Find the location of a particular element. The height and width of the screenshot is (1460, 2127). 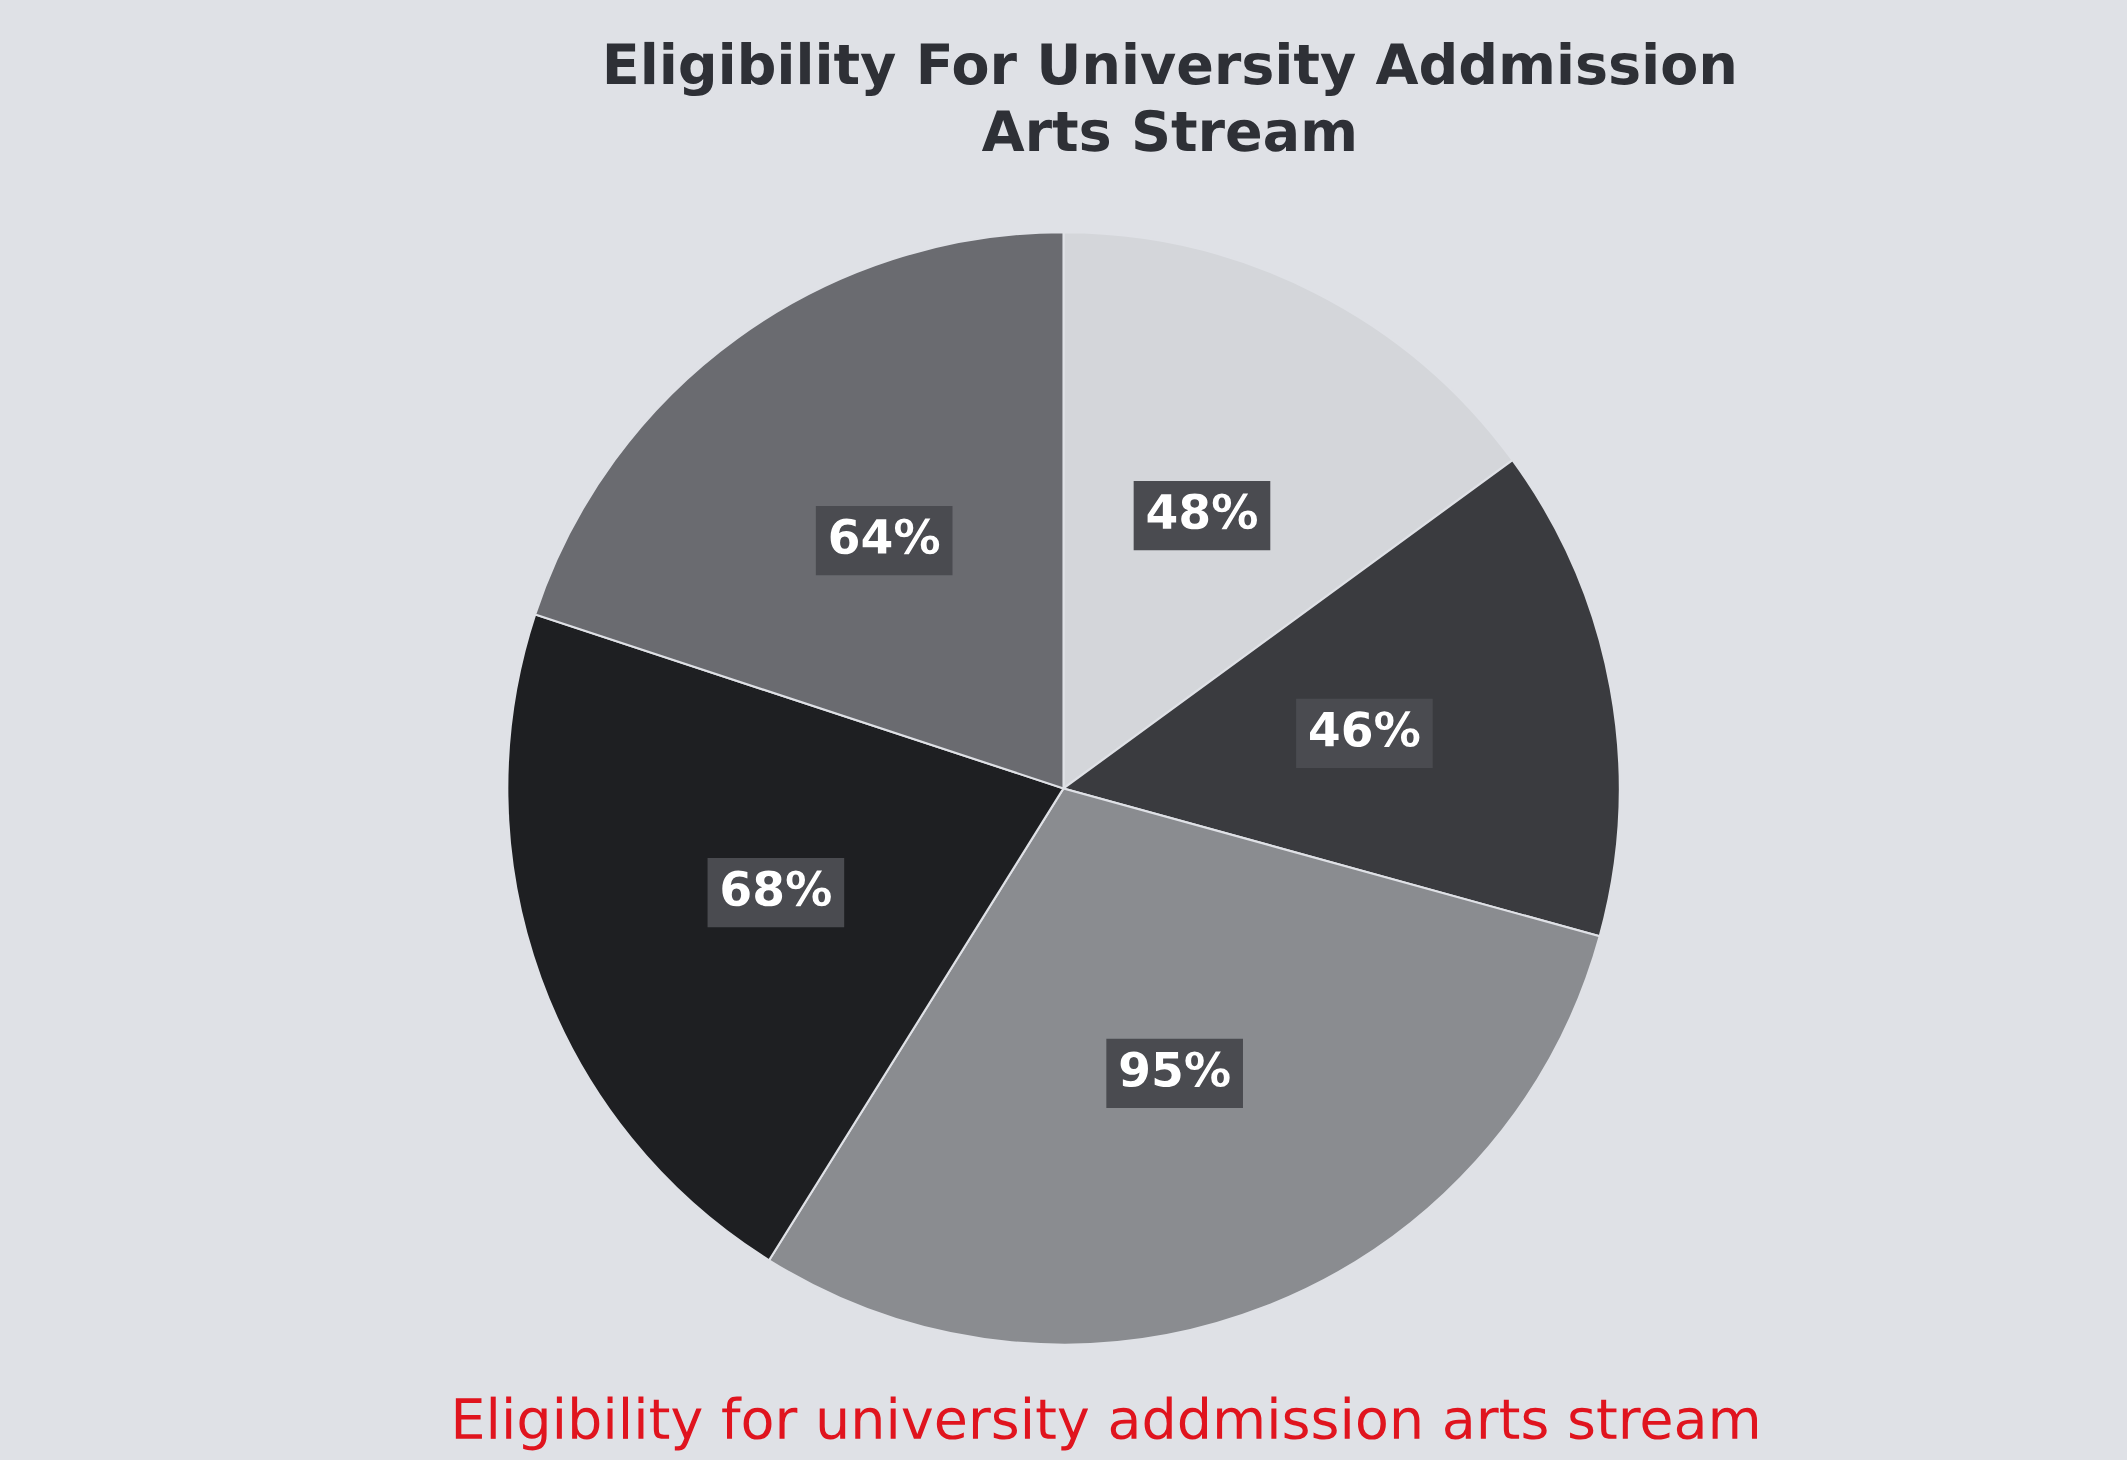

text: Eligibility for university addmission arts stream is located at coordinates (1106, 1423).